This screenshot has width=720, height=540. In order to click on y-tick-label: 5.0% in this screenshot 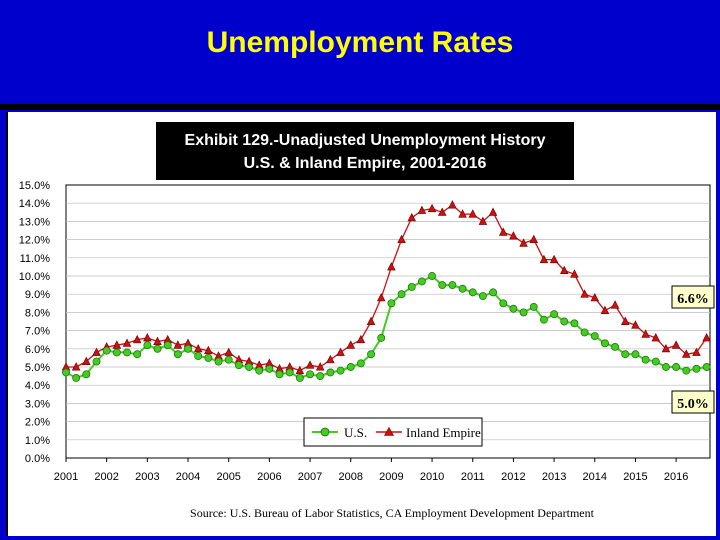, I will do `click(37, 368)`.